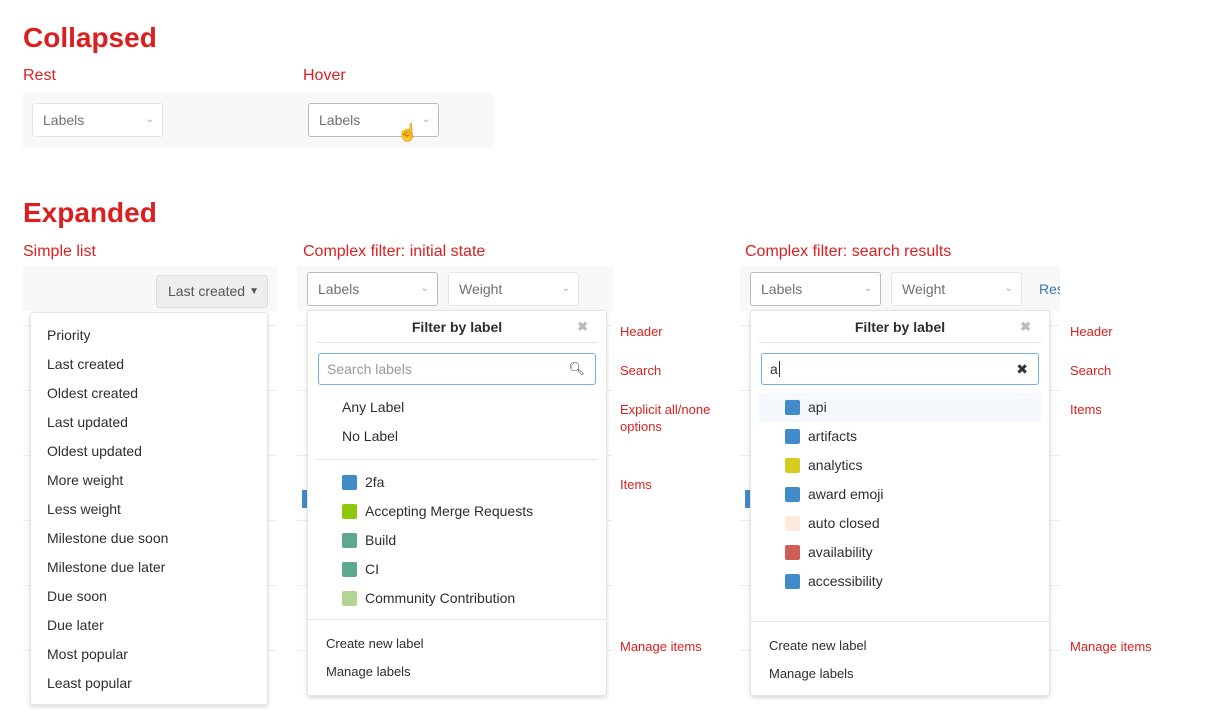 This screenshot has height=722, width=1218. What do you see at coordinates (817, 407) in the screenshot?
I see `label-name: api` at bounding box center [817, 407].